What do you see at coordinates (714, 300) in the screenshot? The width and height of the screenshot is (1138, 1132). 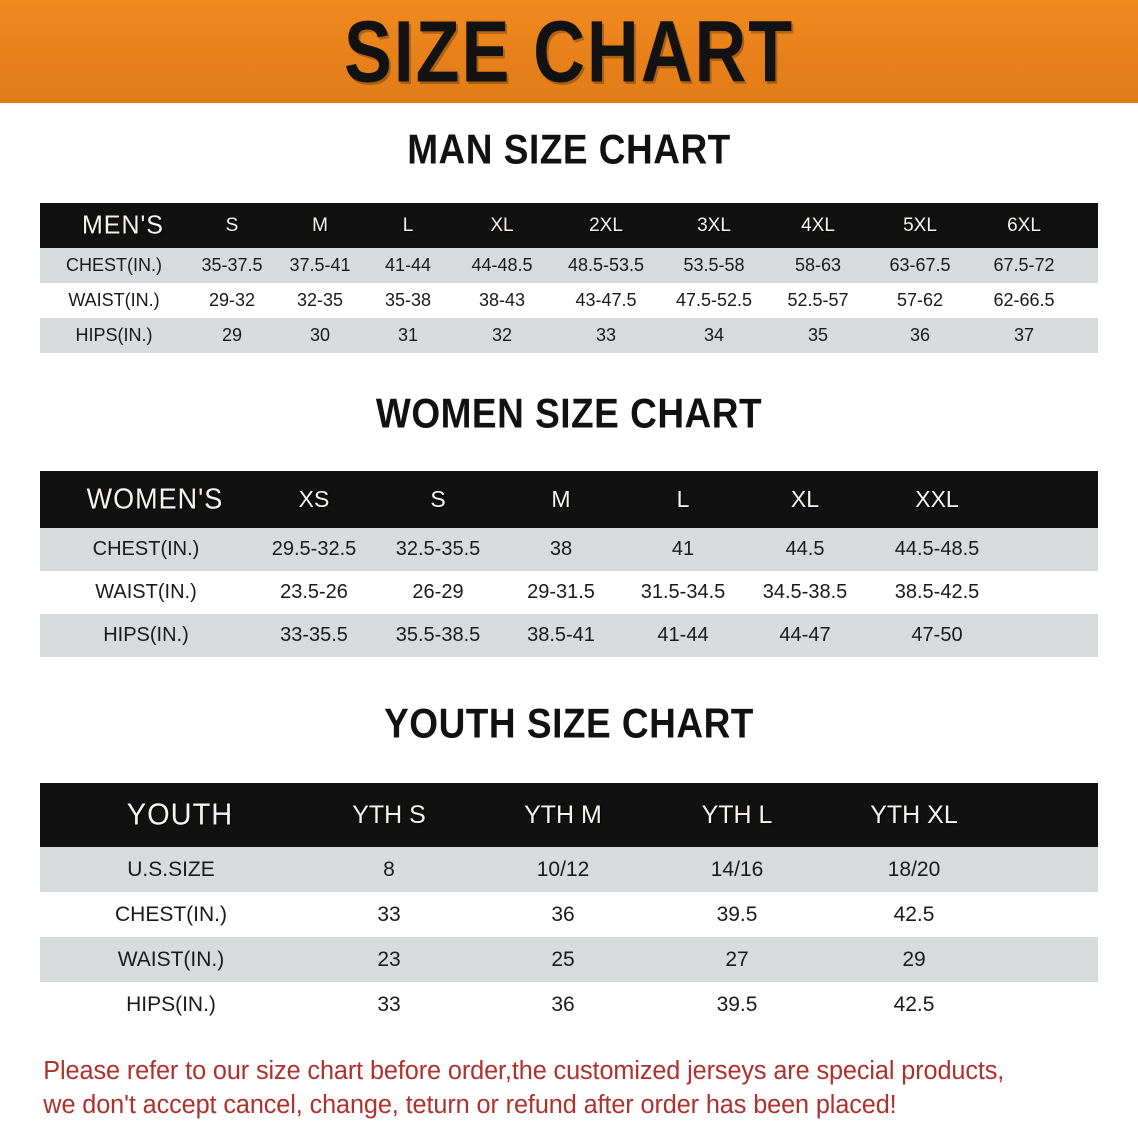 I see `table-cell: 47.5-52.5` at bounding box center [714, 300].